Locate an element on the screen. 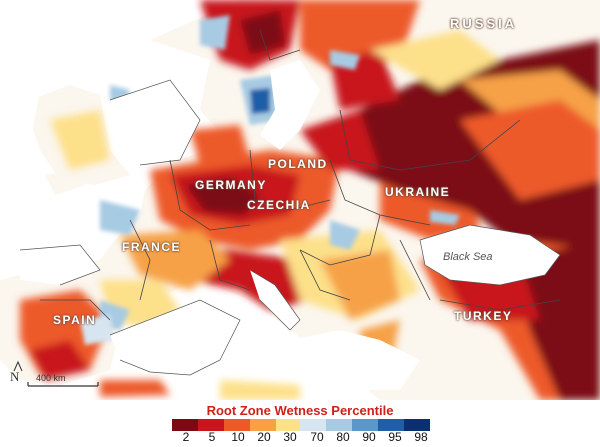 The image size is (600, 447). black-sea is located at coordinates (490, 255).